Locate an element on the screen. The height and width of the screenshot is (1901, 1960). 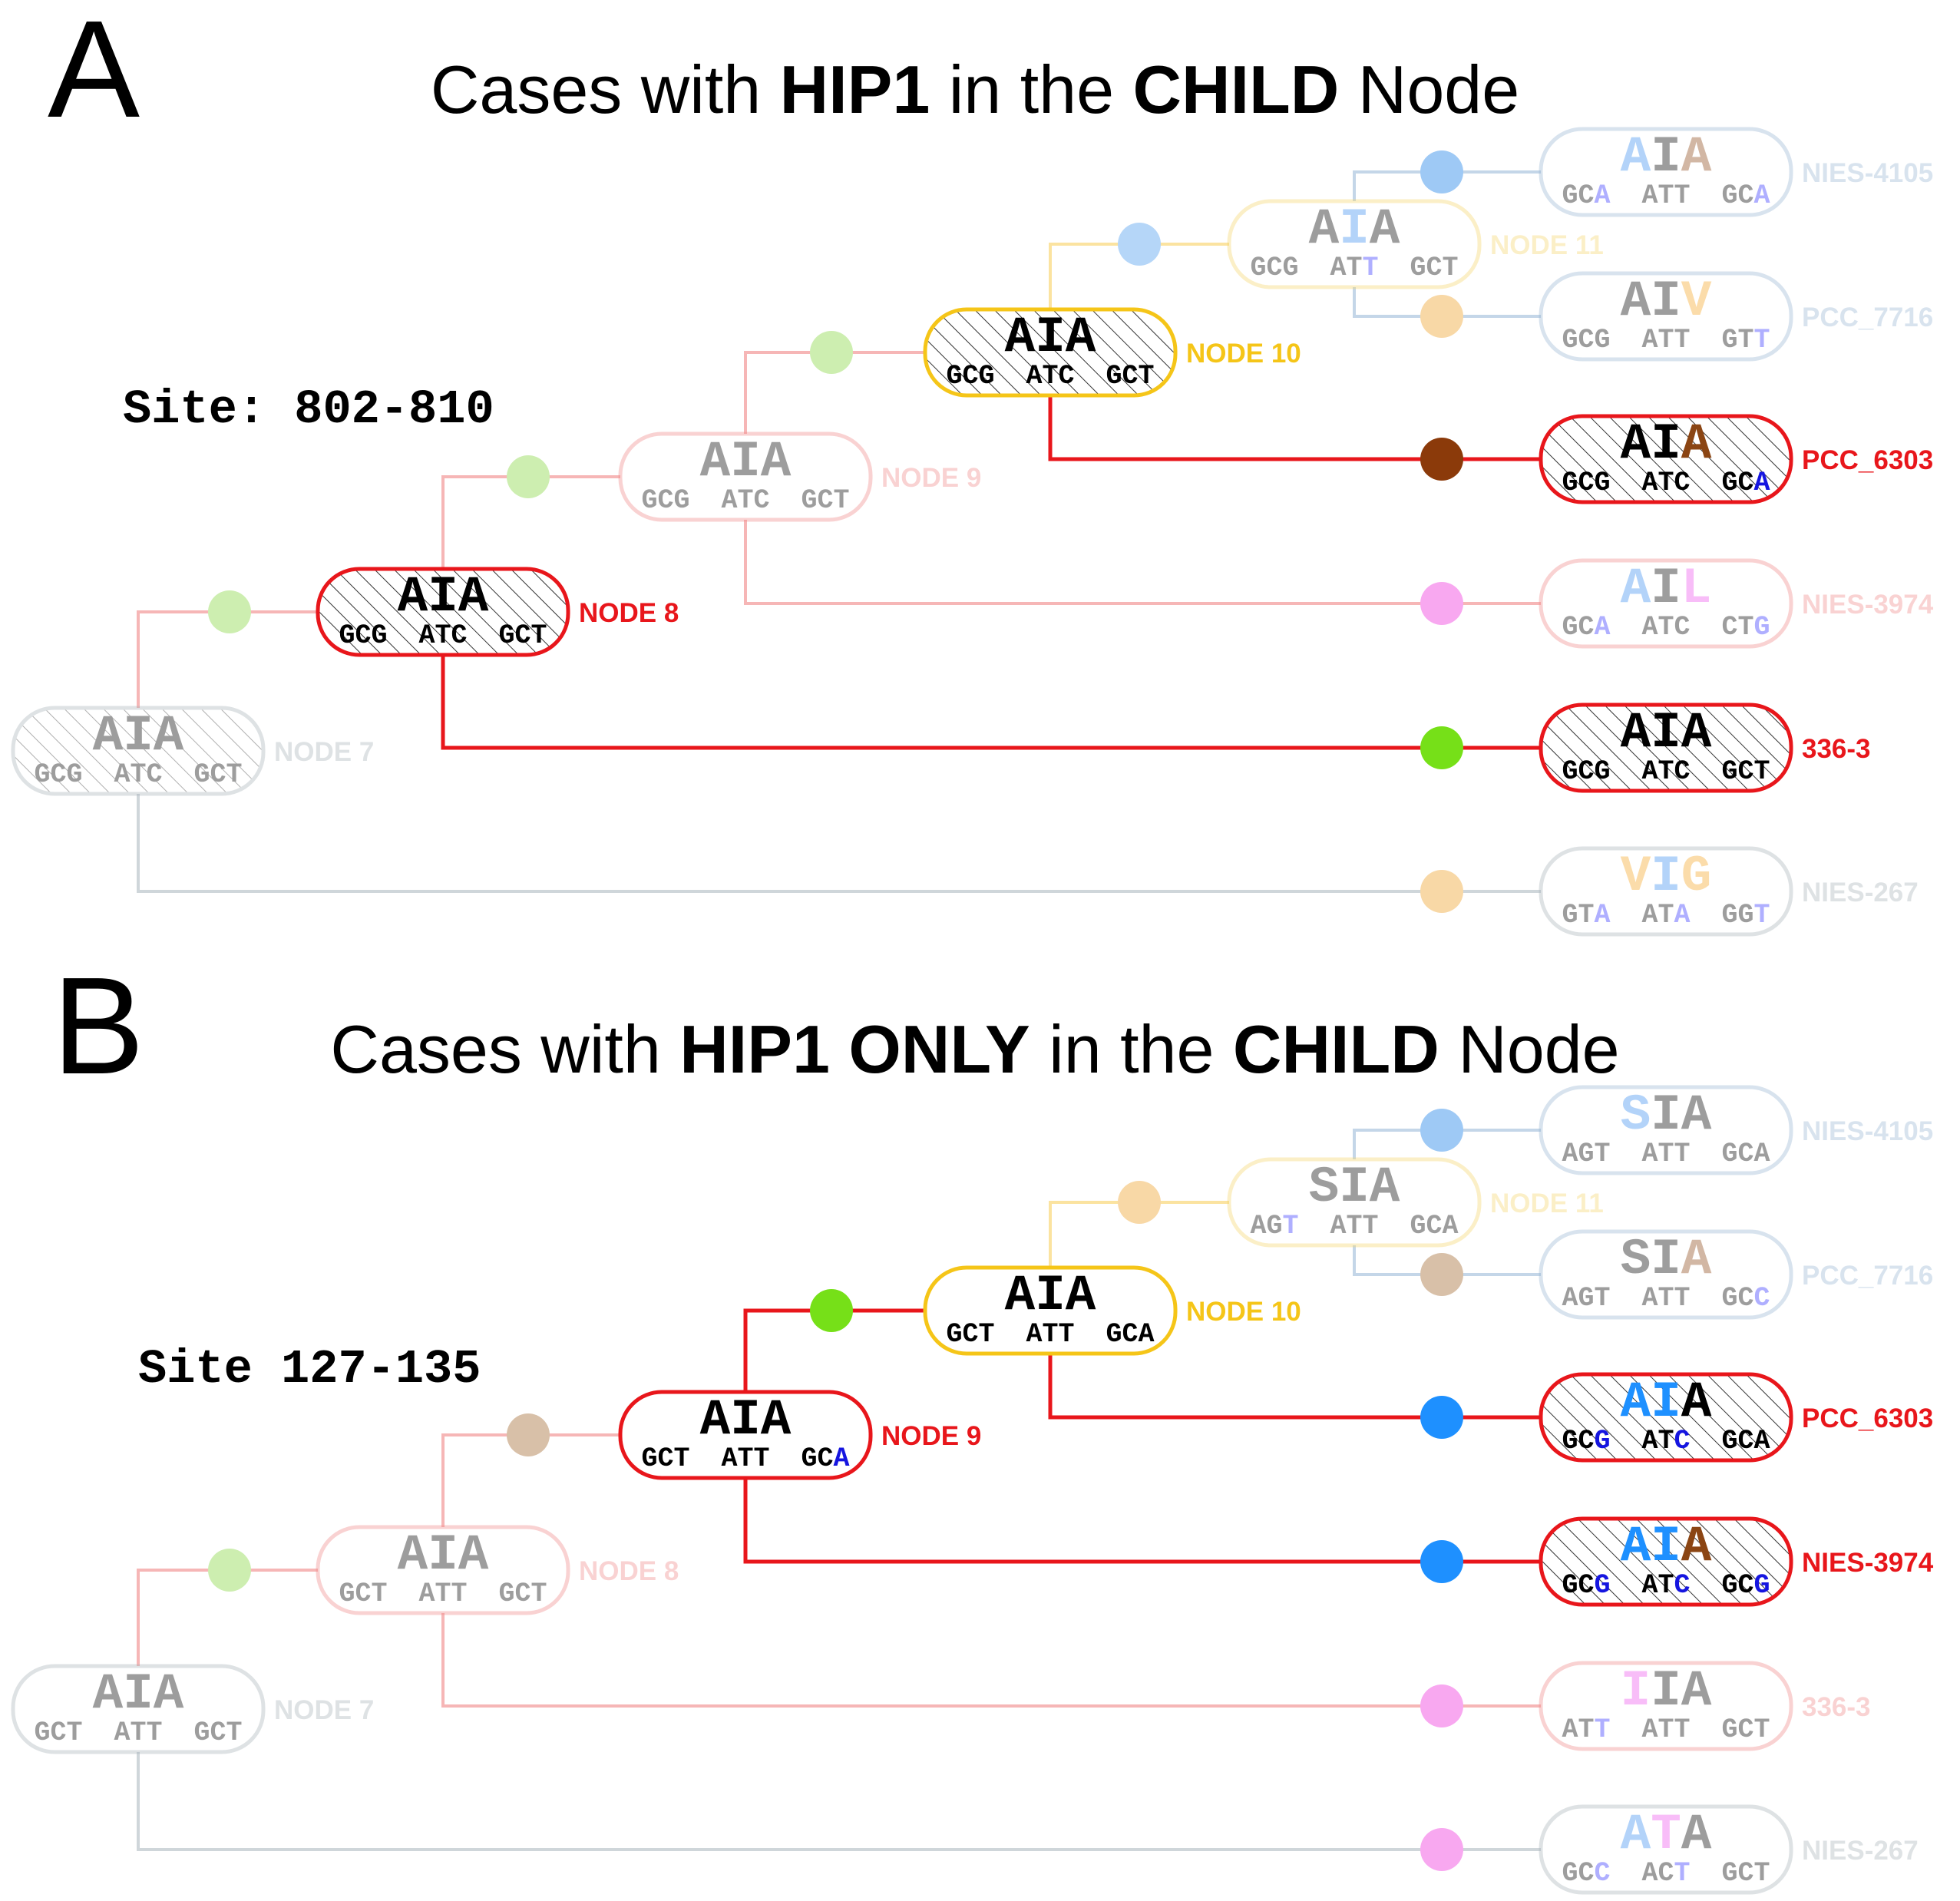
mutation-dot-l2 is located at coordinates (1441, 1274).